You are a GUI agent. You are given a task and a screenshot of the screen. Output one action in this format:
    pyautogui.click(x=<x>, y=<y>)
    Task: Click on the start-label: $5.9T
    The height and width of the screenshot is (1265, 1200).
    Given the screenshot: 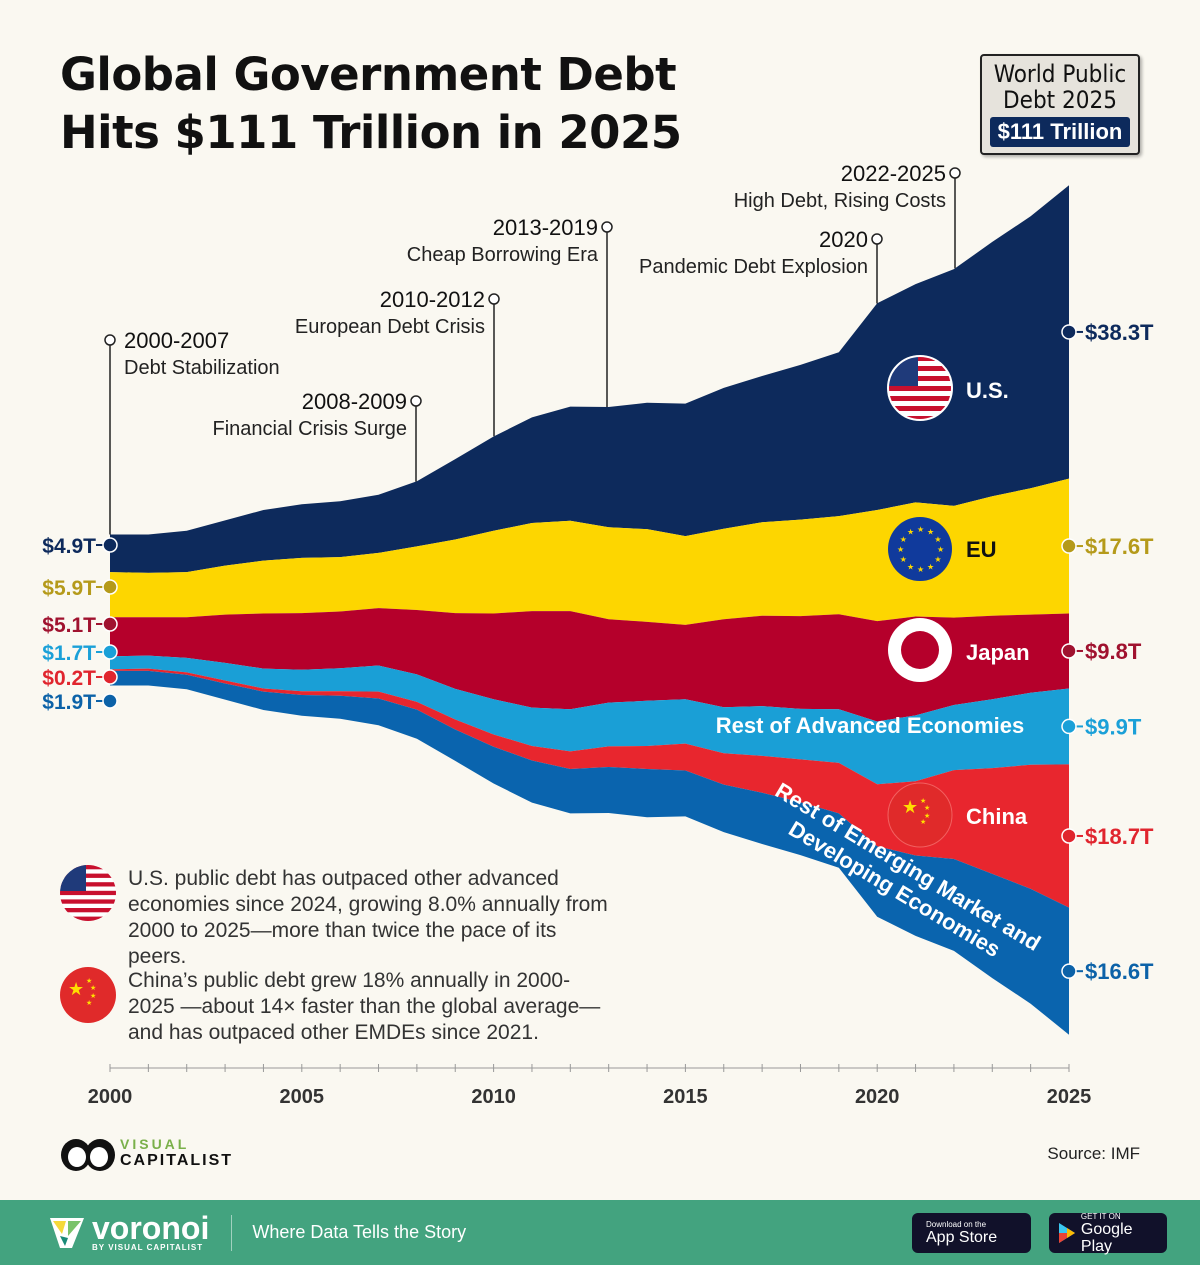 What is the action you would take?
    pyautogui.click(x=69, y=588)
    